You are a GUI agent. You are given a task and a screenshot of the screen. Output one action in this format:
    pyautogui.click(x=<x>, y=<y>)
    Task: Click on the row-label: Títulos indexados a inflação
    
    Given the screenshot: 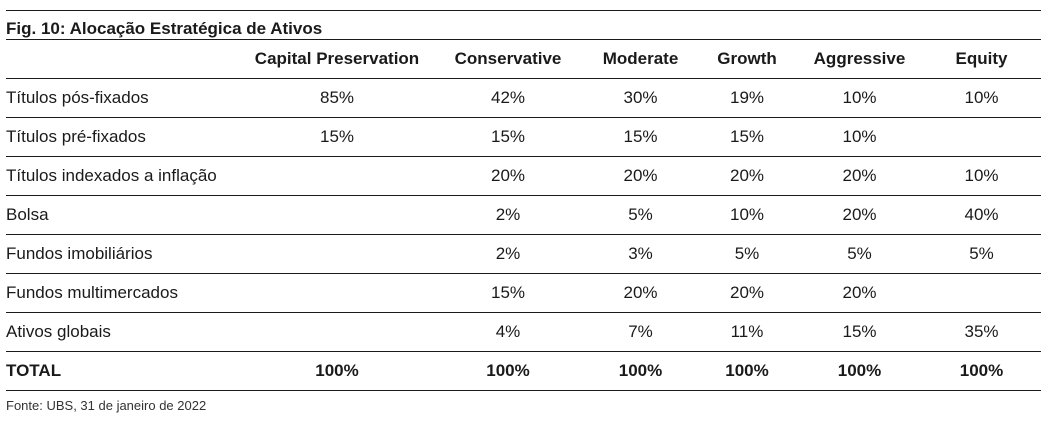 What is the action you would take?
    pyautogui.click(x=124, y=176)
    